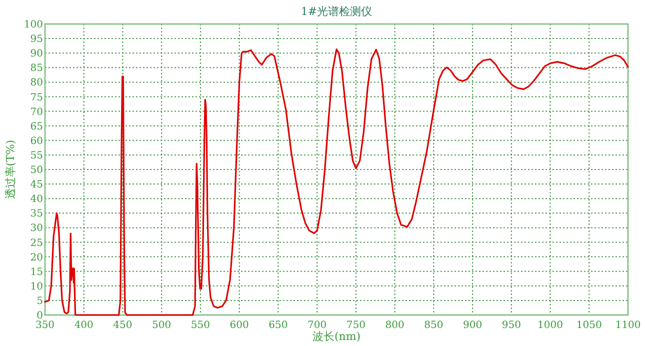  What do you see at coordinates (434, 325) in the screenshot?
I see `x-tick-label: 850` at bounding box center [434, 325].